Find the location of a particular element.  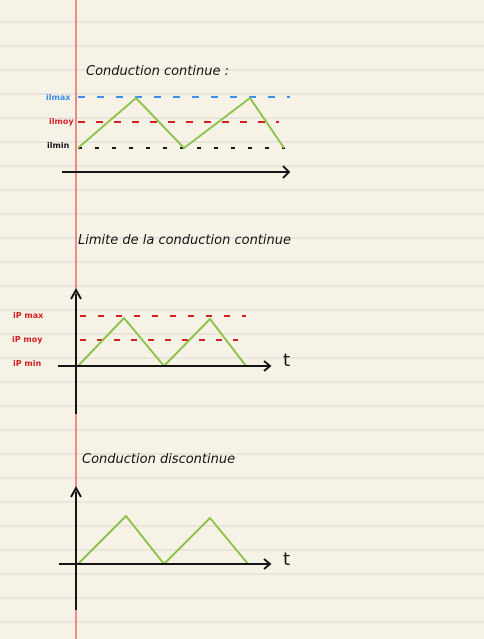

label-ipmin: iP min is located at coordinates (27, 363).